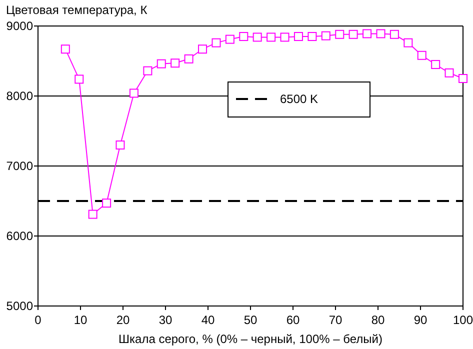  Describe the element at coordinates (20, 26) in the screenshot. I see `y-tick-label: 9000` at that location.